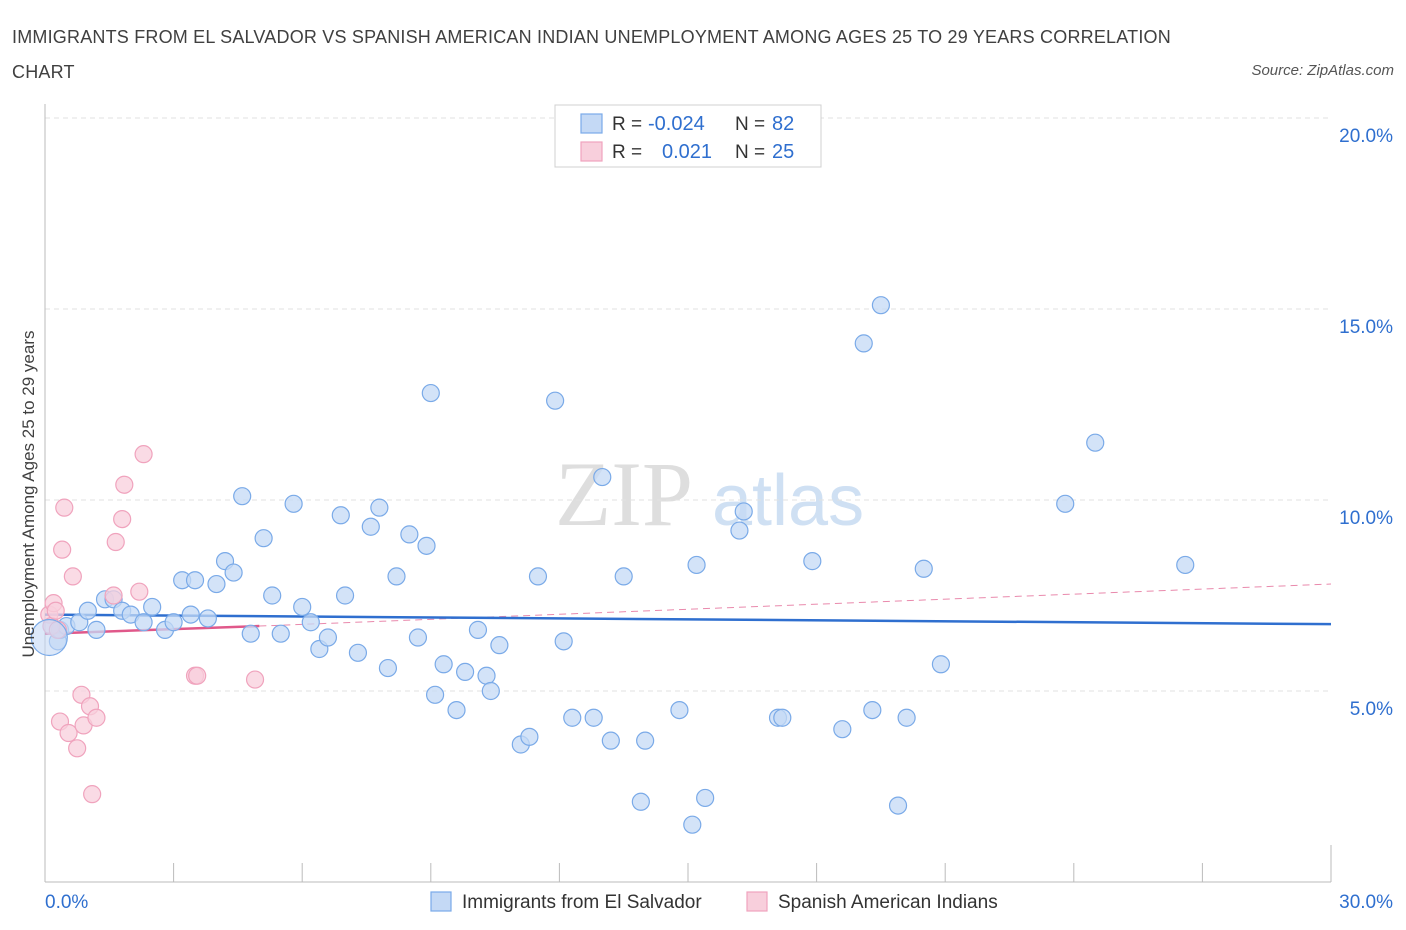 The width and height of the screenshot is (1406, 930). Describe the element at coordinates (1366, 136) in the screenshot. I see `y-tick-label: 20.0%` at that location.